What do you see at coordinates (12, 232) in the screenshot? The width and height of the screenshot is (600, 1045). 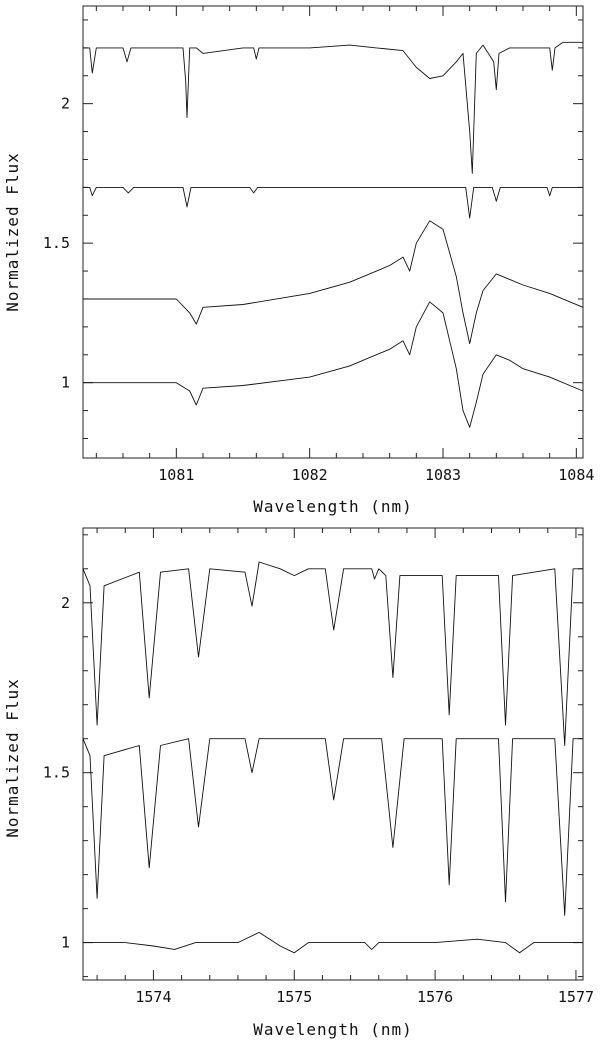 I see `y-axis-label-top: Normalized Flux` at bounding box center [12, 232].